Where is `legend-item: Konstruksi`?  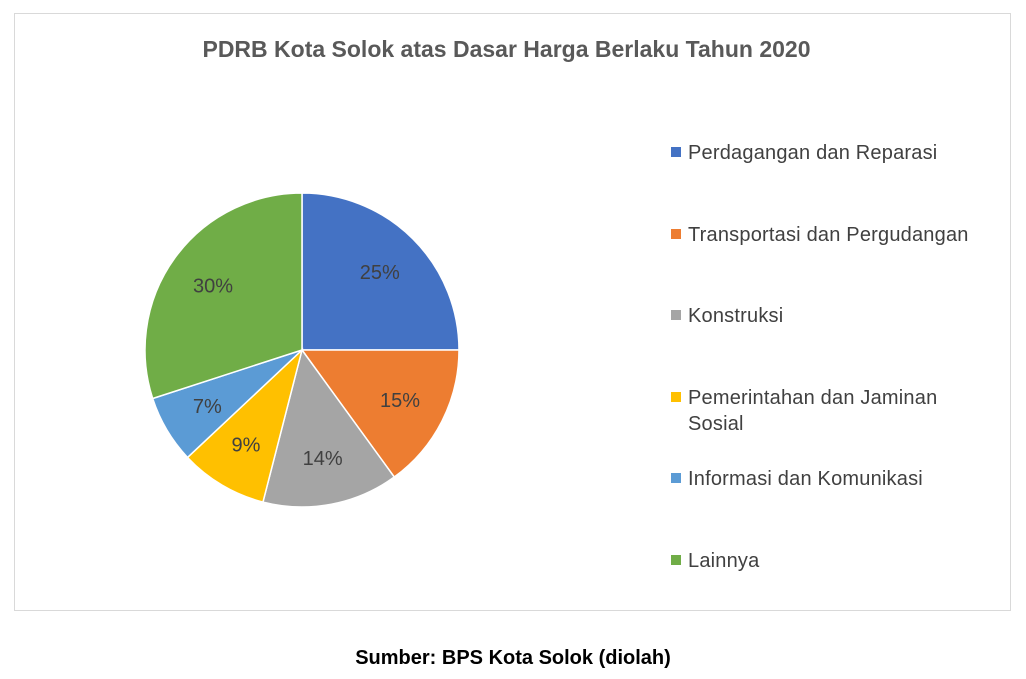 legend-item: Konstruksi is located at coordinates (829, 316).